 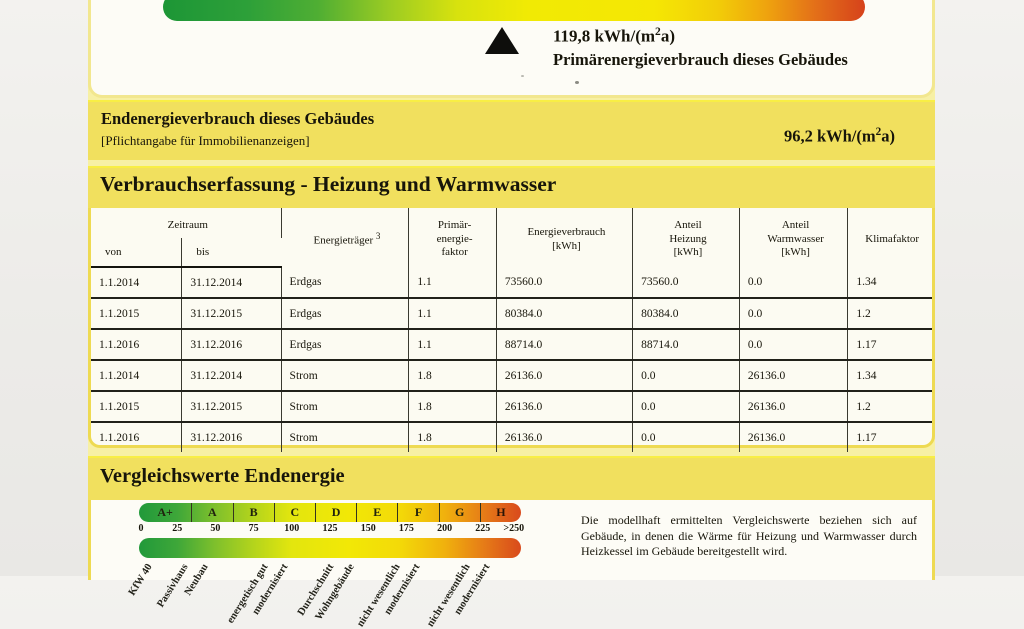 What do you see at coordinates (141, 528) in the screenshot?
I see `scale-tick: 0` at bounding box center [141, 528].